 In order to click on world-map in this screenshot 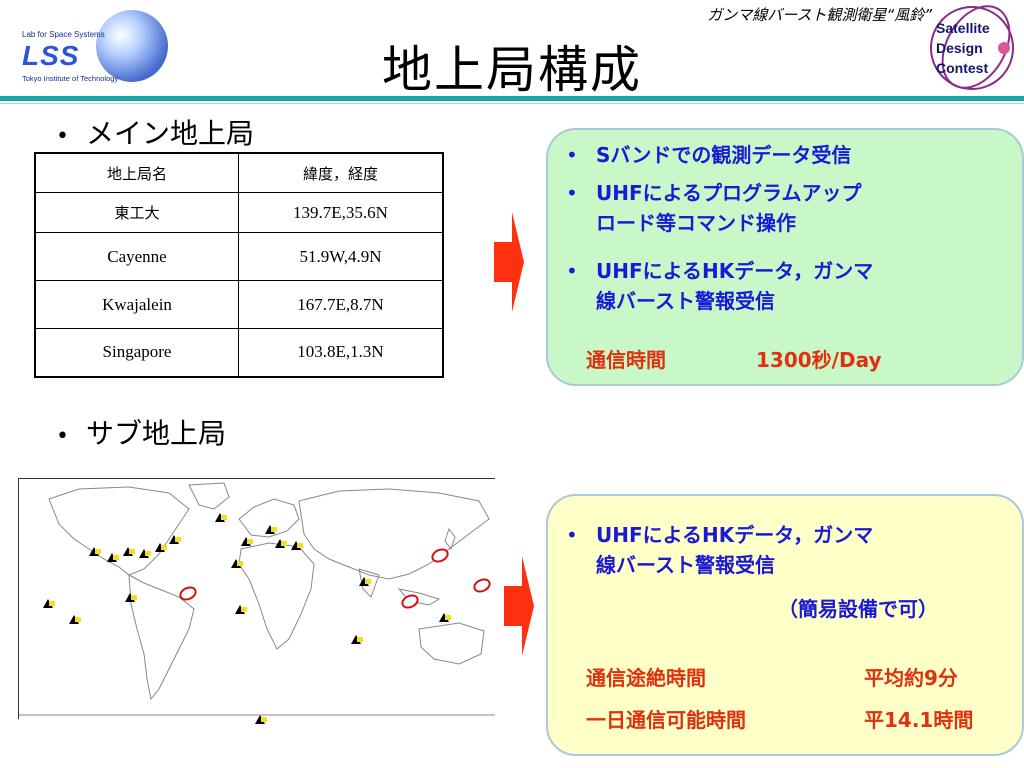, I will do `click(256, 601)`.